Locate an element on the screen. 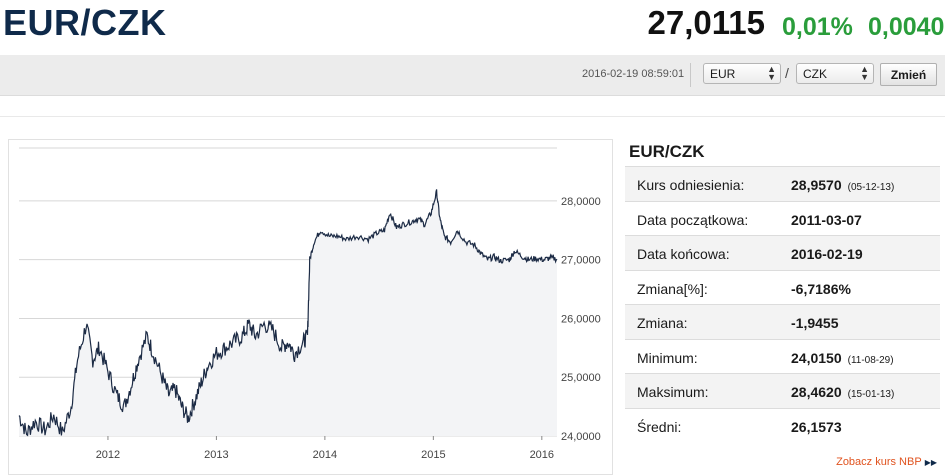 This screenshot has height=476, width=945. to-currency-select: CZK ▲ ▼ is located at coordinates (835, 73).